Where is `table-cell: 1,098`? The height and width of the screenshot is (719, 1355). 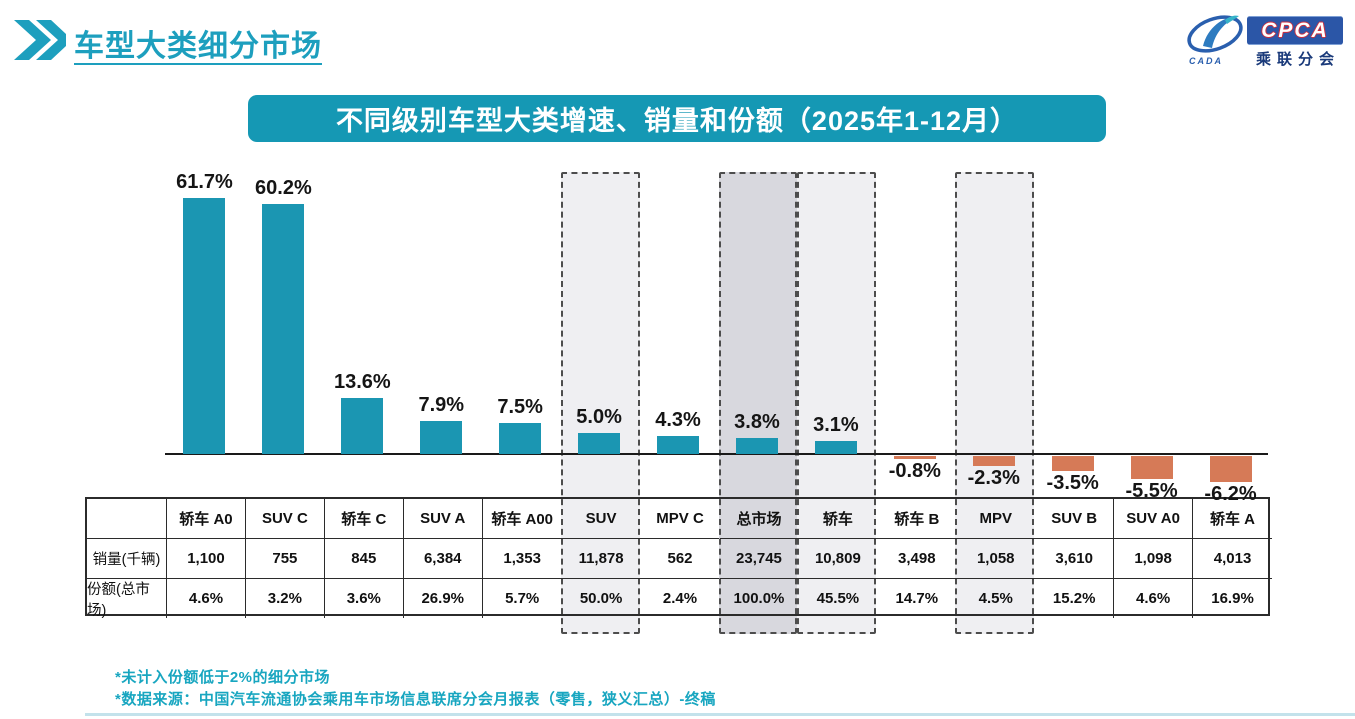 table-cell: 1,098 is located at coordinates (1154, 559).